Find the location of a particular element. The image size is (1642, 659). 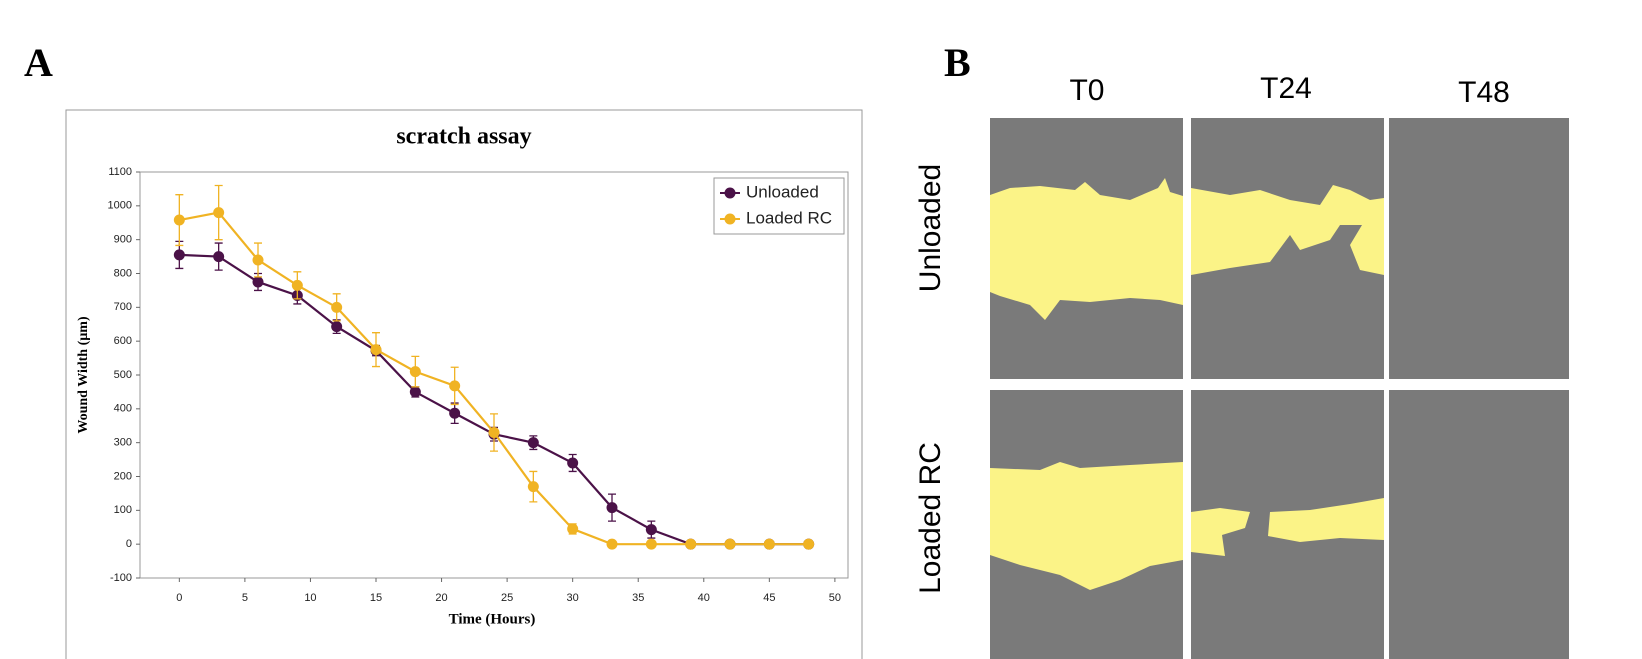

x-tick-label: 25 is located at coordinates (507, 598).